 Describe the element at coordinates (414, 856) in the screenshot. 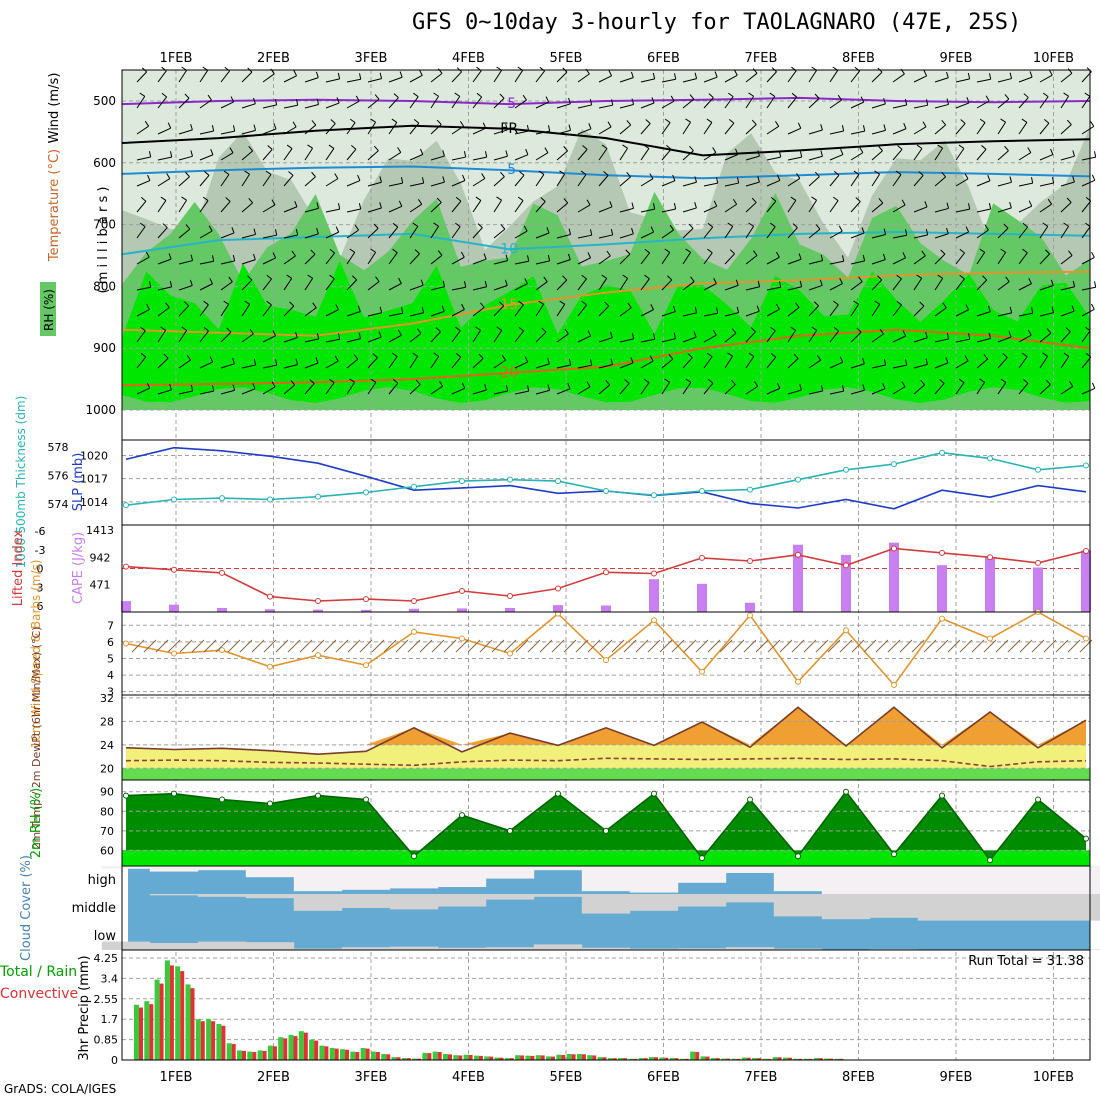

I see `rh2m-marker` at that location.